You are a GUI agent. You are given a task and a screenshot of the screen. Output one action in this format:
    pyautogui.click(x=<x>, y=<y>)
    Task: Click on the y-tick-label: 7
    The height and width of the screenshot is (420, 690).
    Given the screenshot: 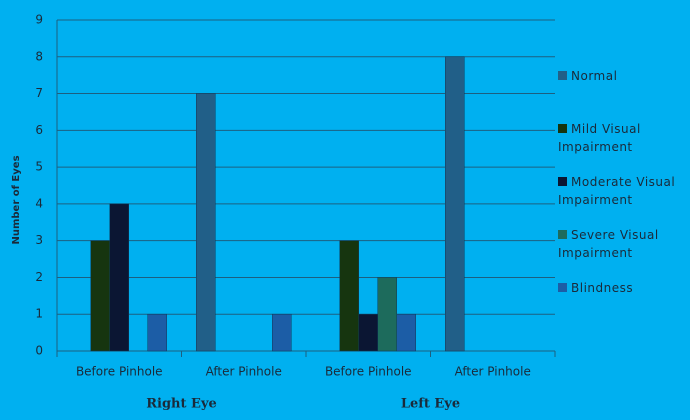 What is the action you would take?
    pyautogui.click(x=39, y=93)
    